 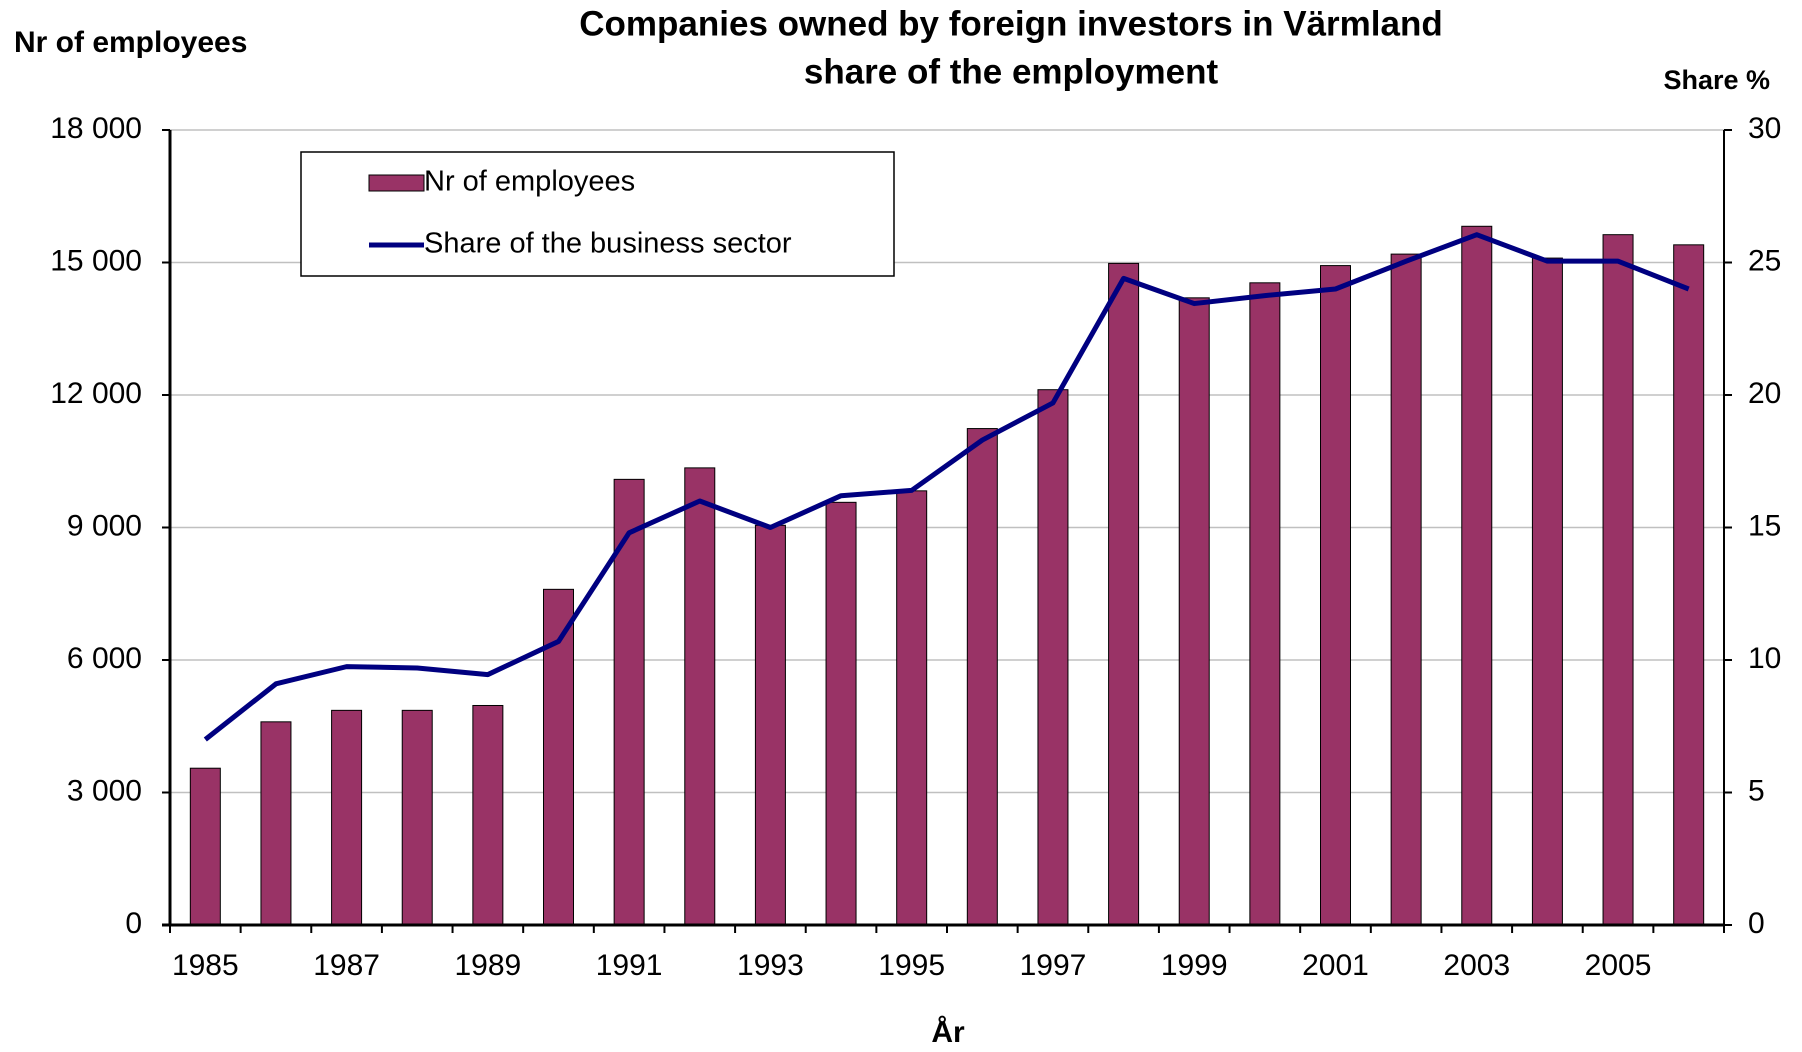 What do you see at coordinates (1764, 128) in the screenshot?
I see `y2-tick-label: 30` at bounding box center [1764, 128].